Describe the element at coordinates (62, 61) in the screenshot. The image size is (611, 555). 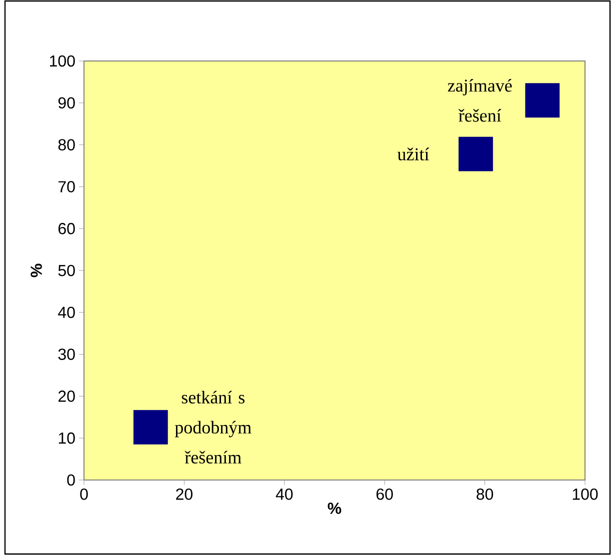
I see `y-tick-label: 100` at that location.